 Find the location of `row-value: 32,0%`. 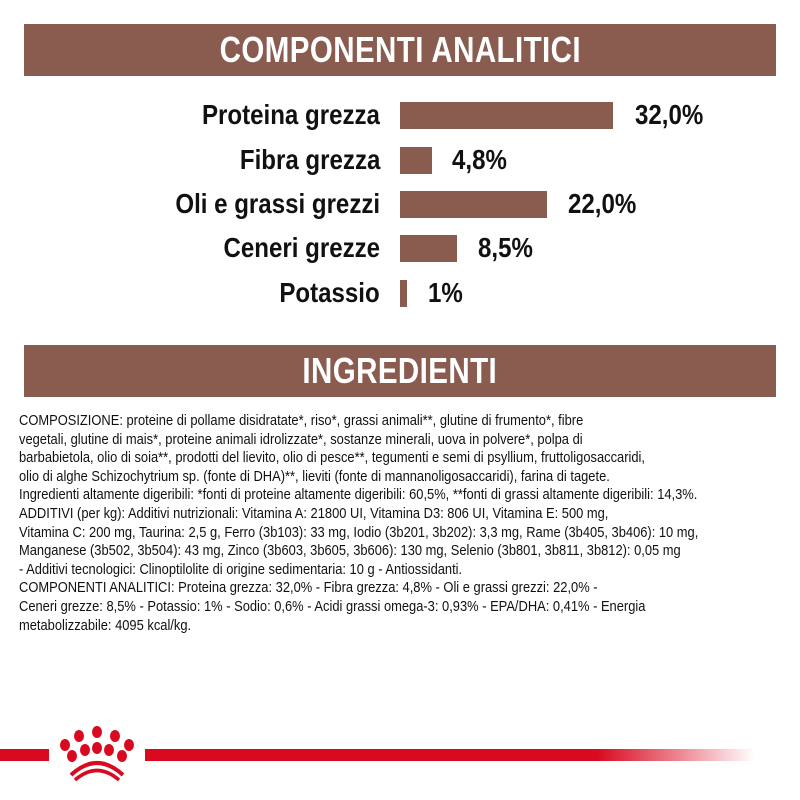

row-value: 32,0% is located at coordinates (669, 114).